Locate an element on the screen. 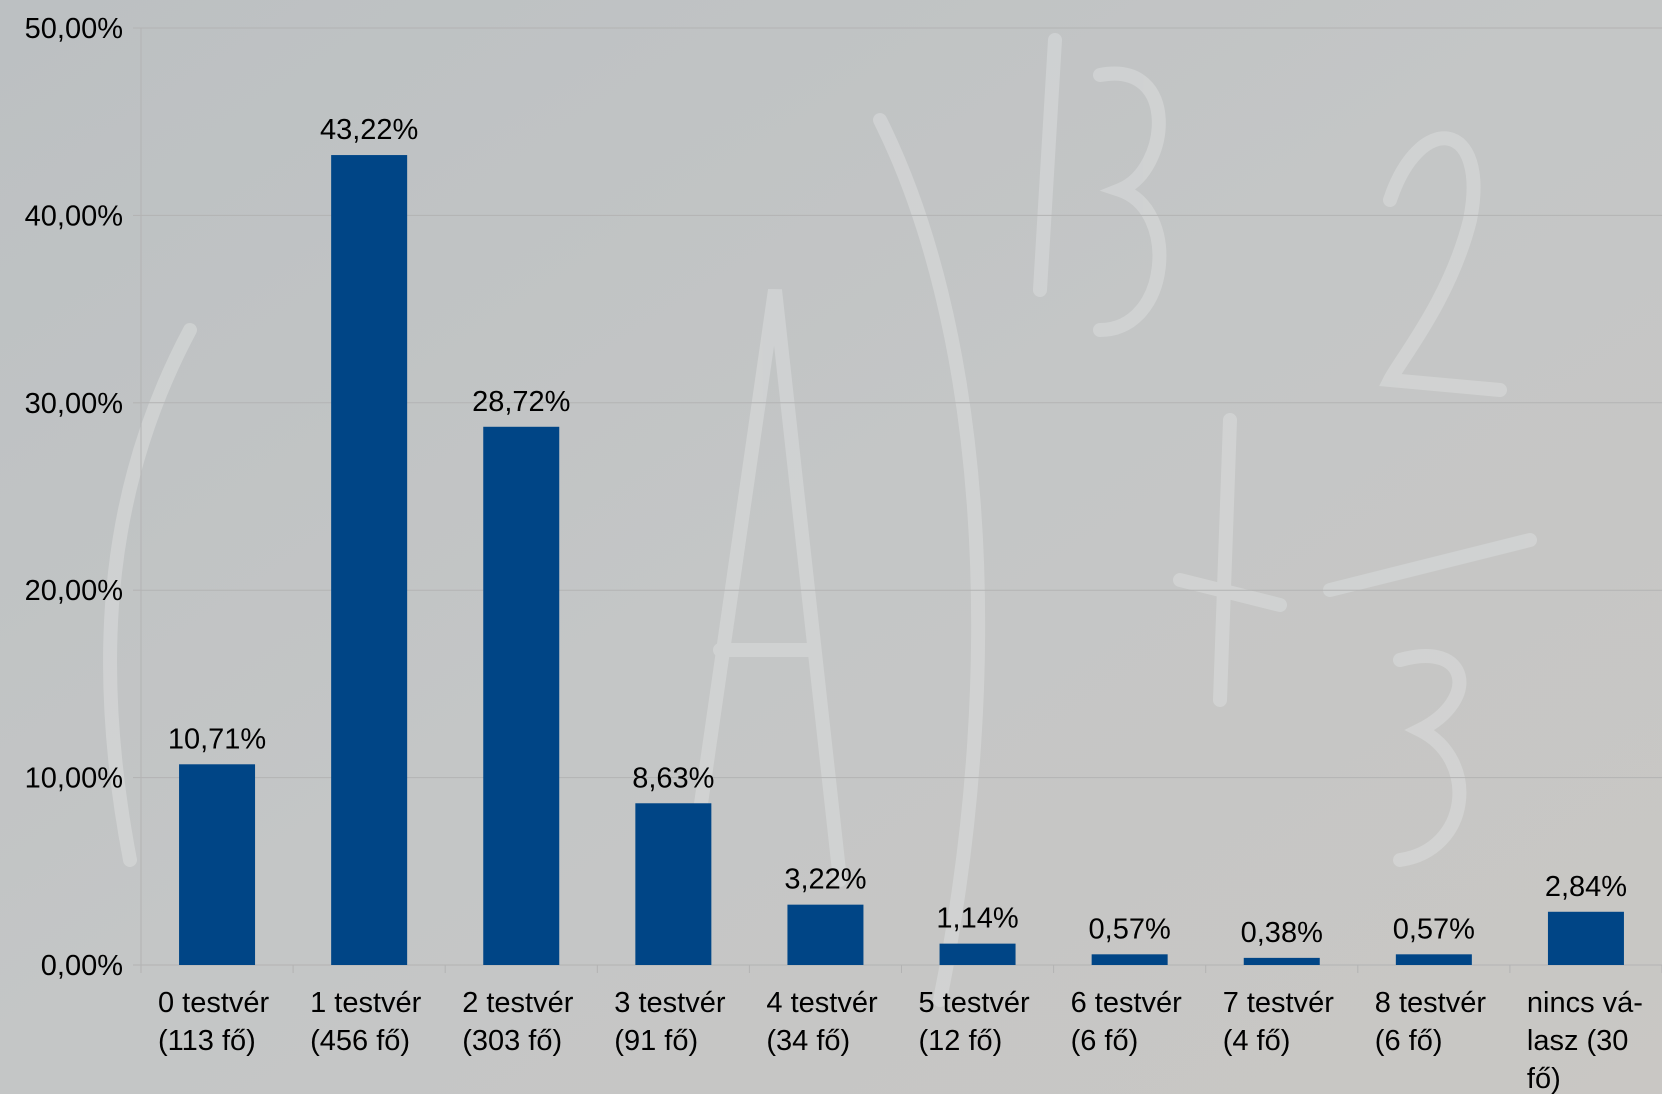  x-tick-label: (34 fő) is located at coordinates (808, 1041).